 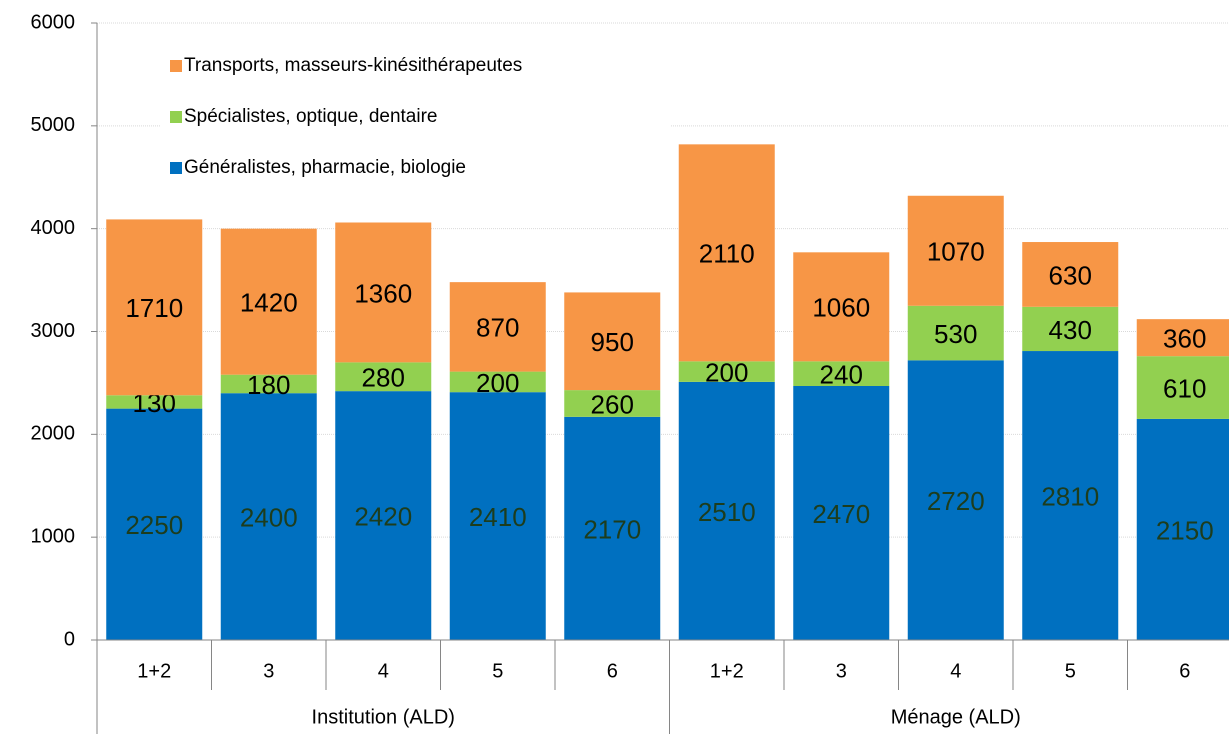 I want to click on data-label: 430, so click(x=1070, y=330).